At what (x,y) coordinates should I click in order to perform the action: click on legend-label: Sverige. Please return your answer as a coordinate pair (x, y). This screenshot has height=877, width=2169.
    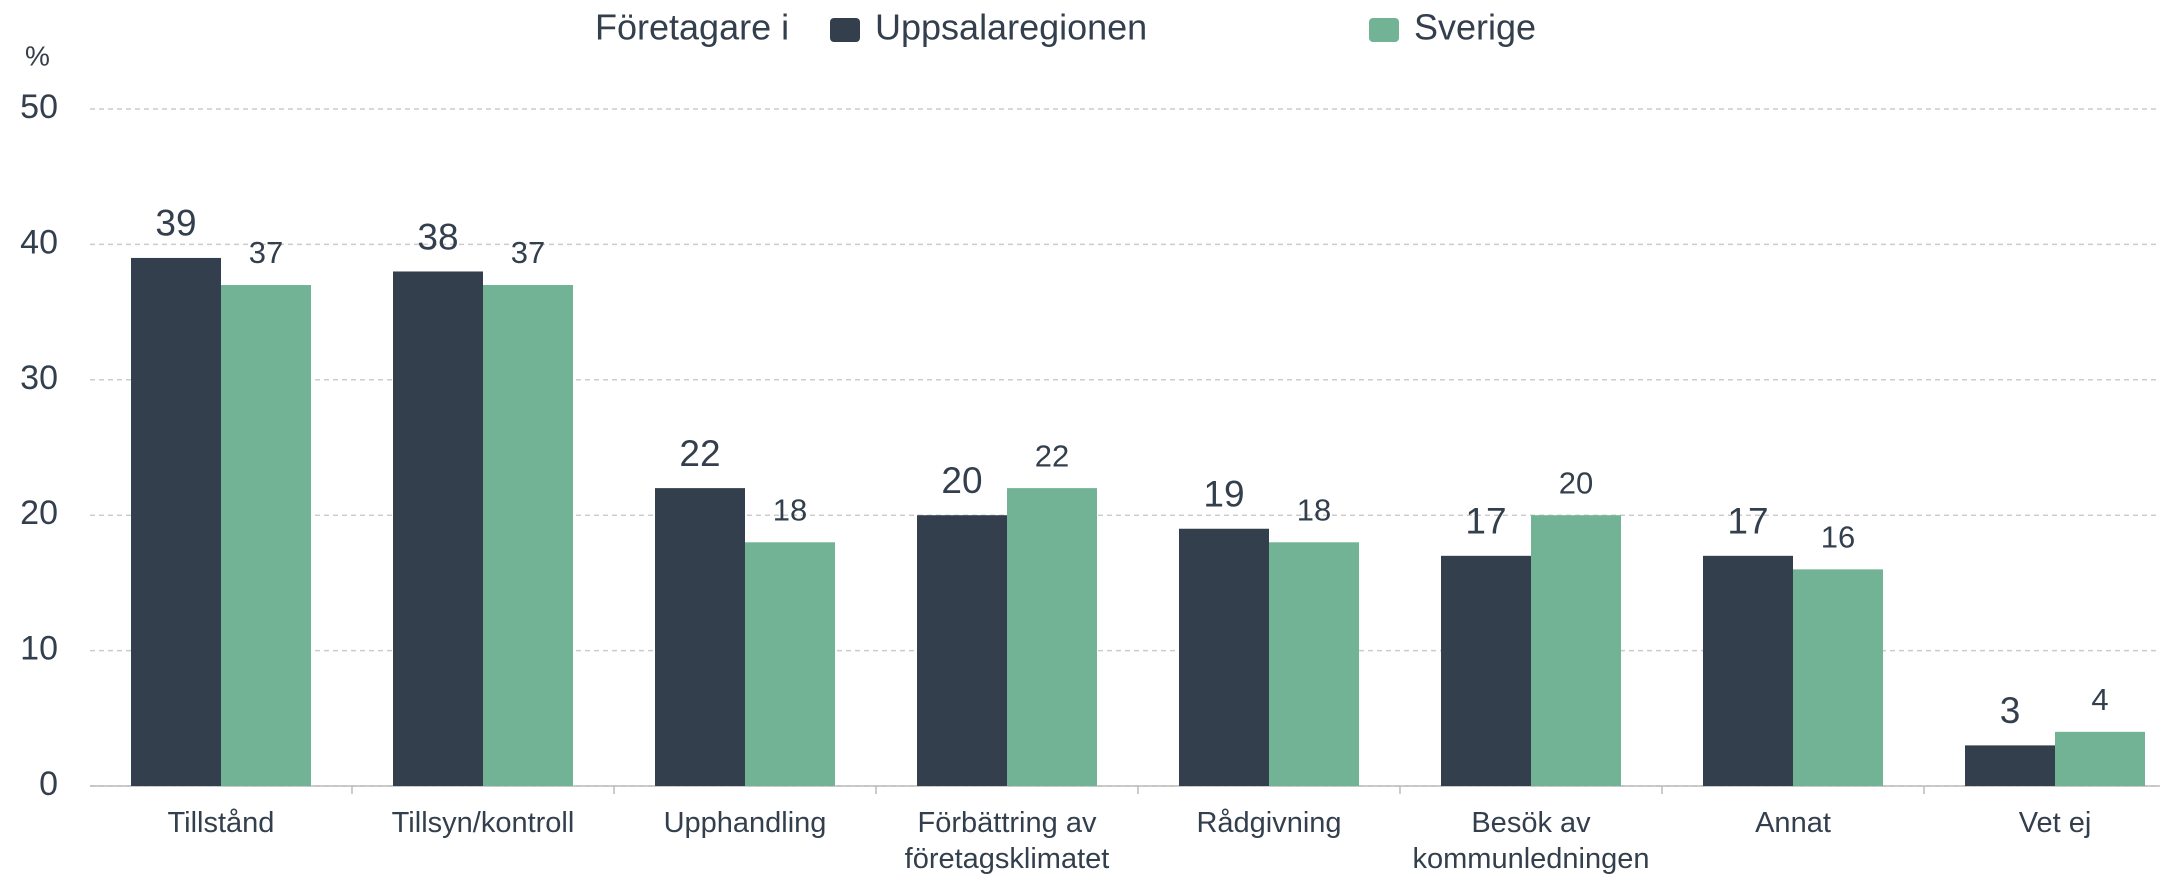
    Looking at the image, I should click on (1475, 27).